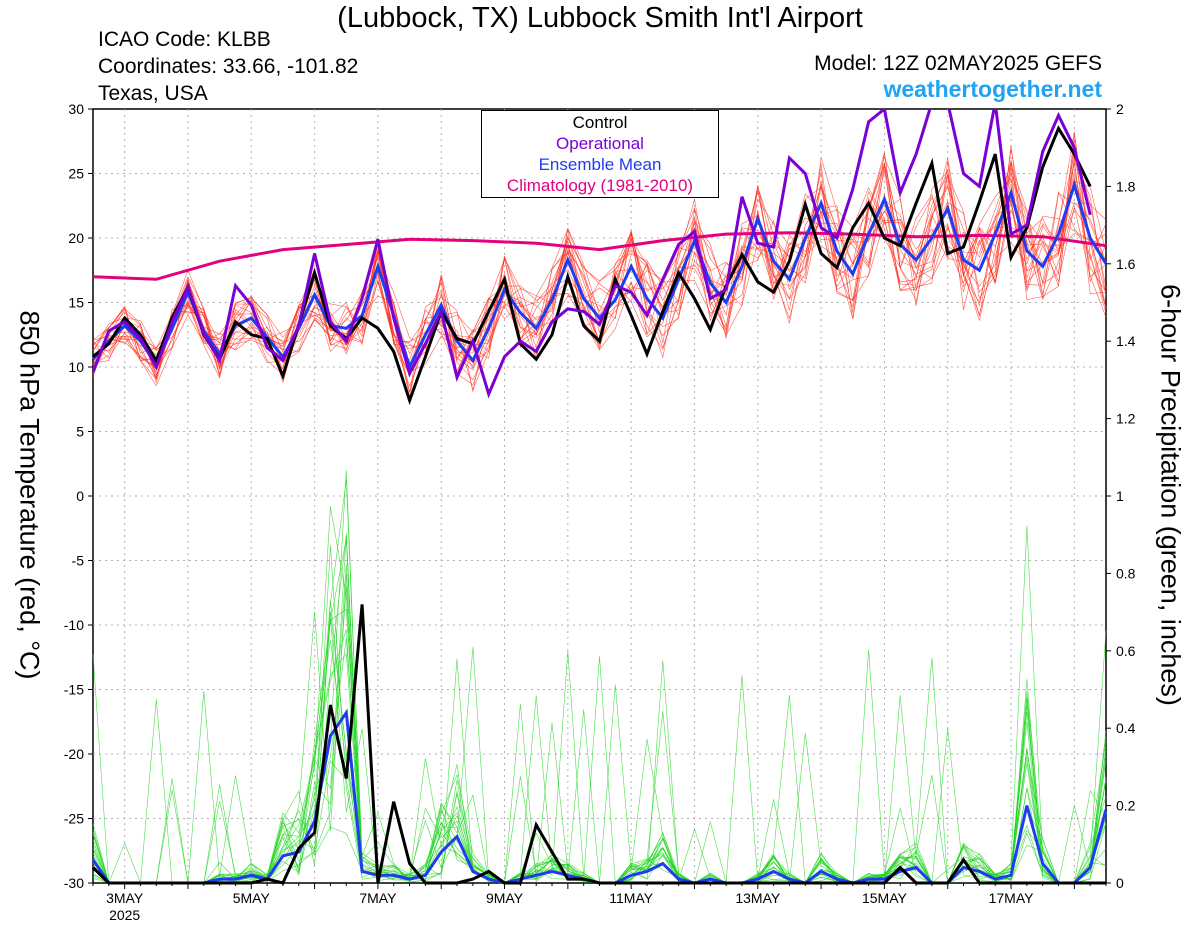 The image size is (1200, 927). What do you see at coordinates (74, 625) in the screenshot?
I see `y-tick-label: -10` at bounding box center [74, 625].